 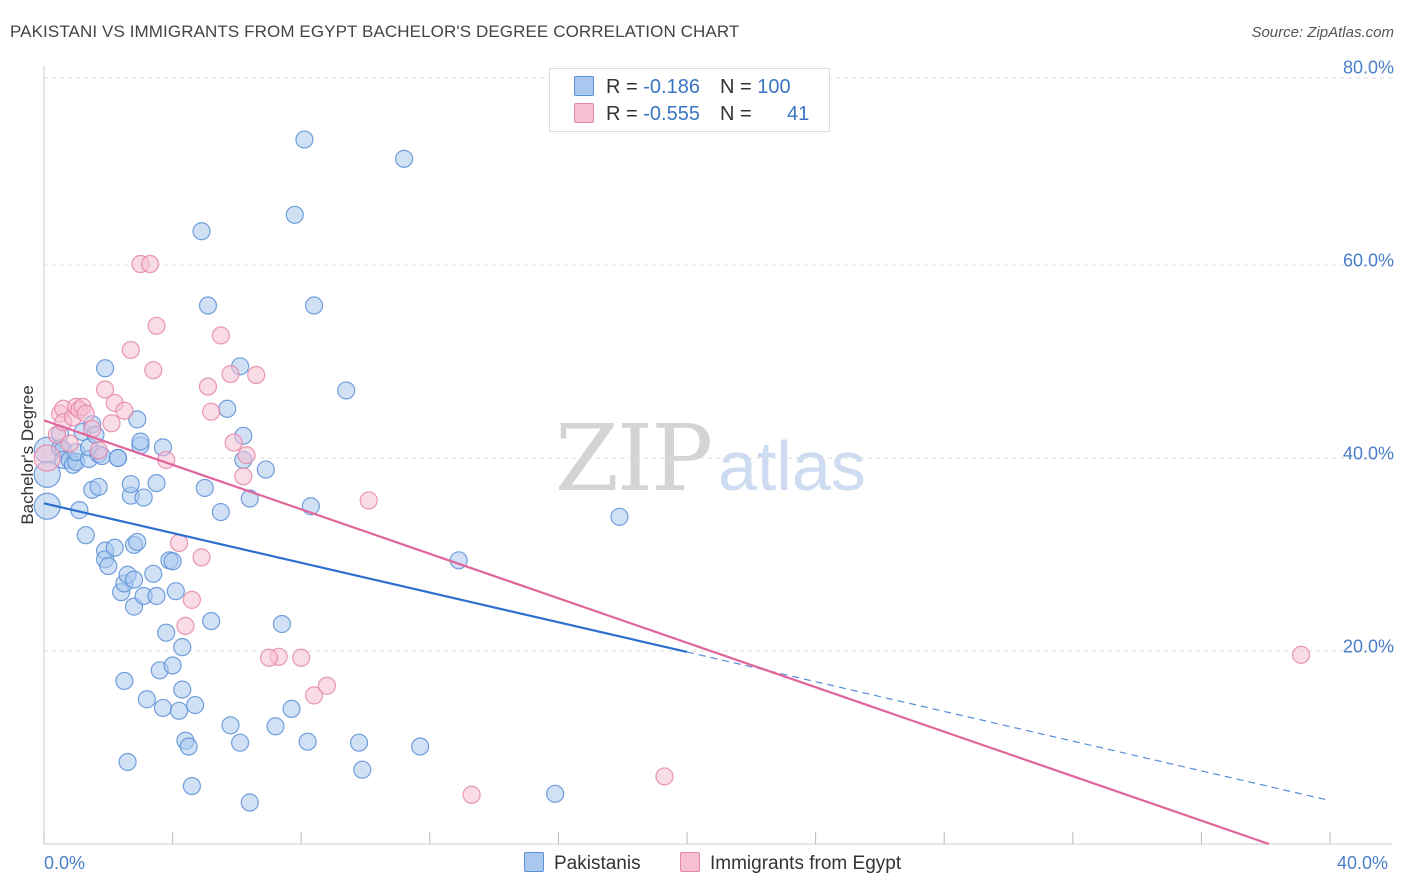 I want to click on pakistani-trend-line, so click(x=365, y=578).